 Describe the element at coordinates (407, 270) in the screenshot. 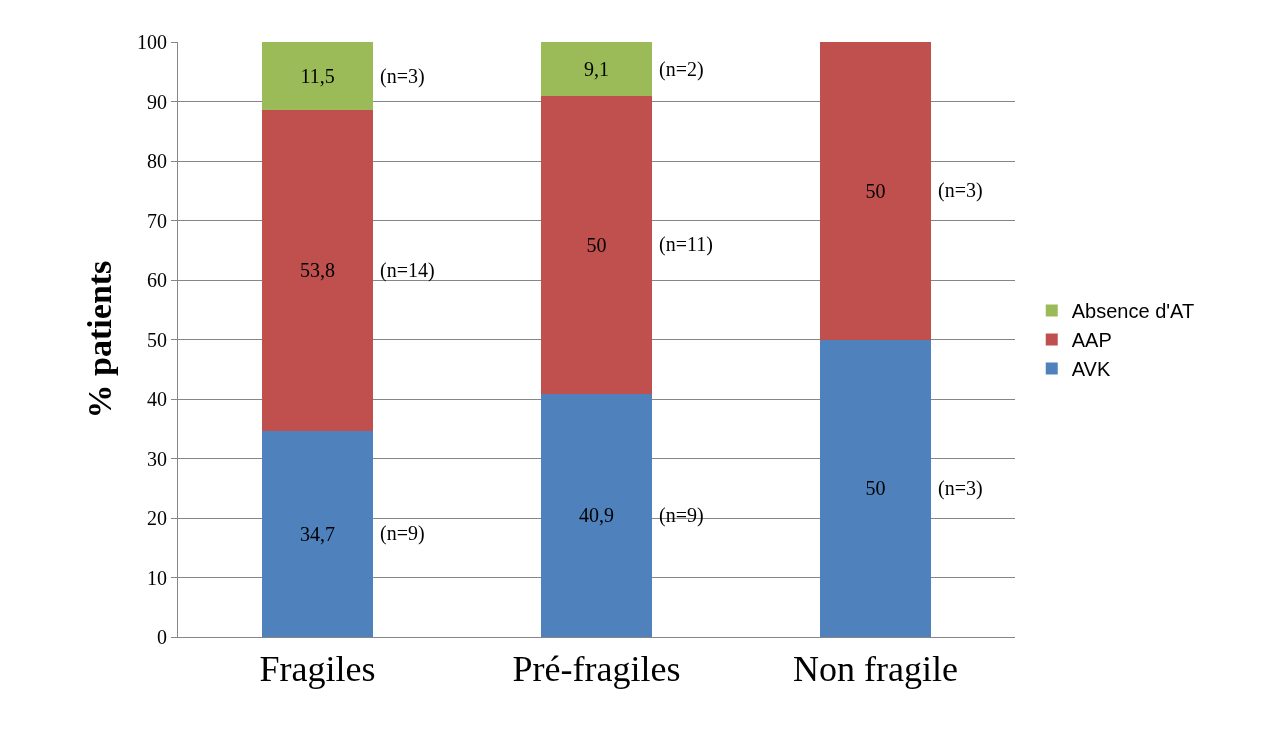

I see `annotation: (n=14)` at that location.